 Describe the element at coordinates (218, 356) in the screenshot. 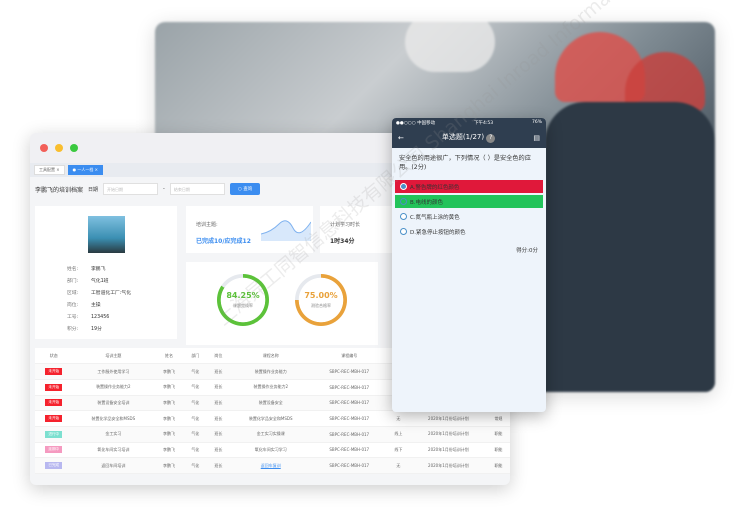

I see `column-header: 岗位` at that location.